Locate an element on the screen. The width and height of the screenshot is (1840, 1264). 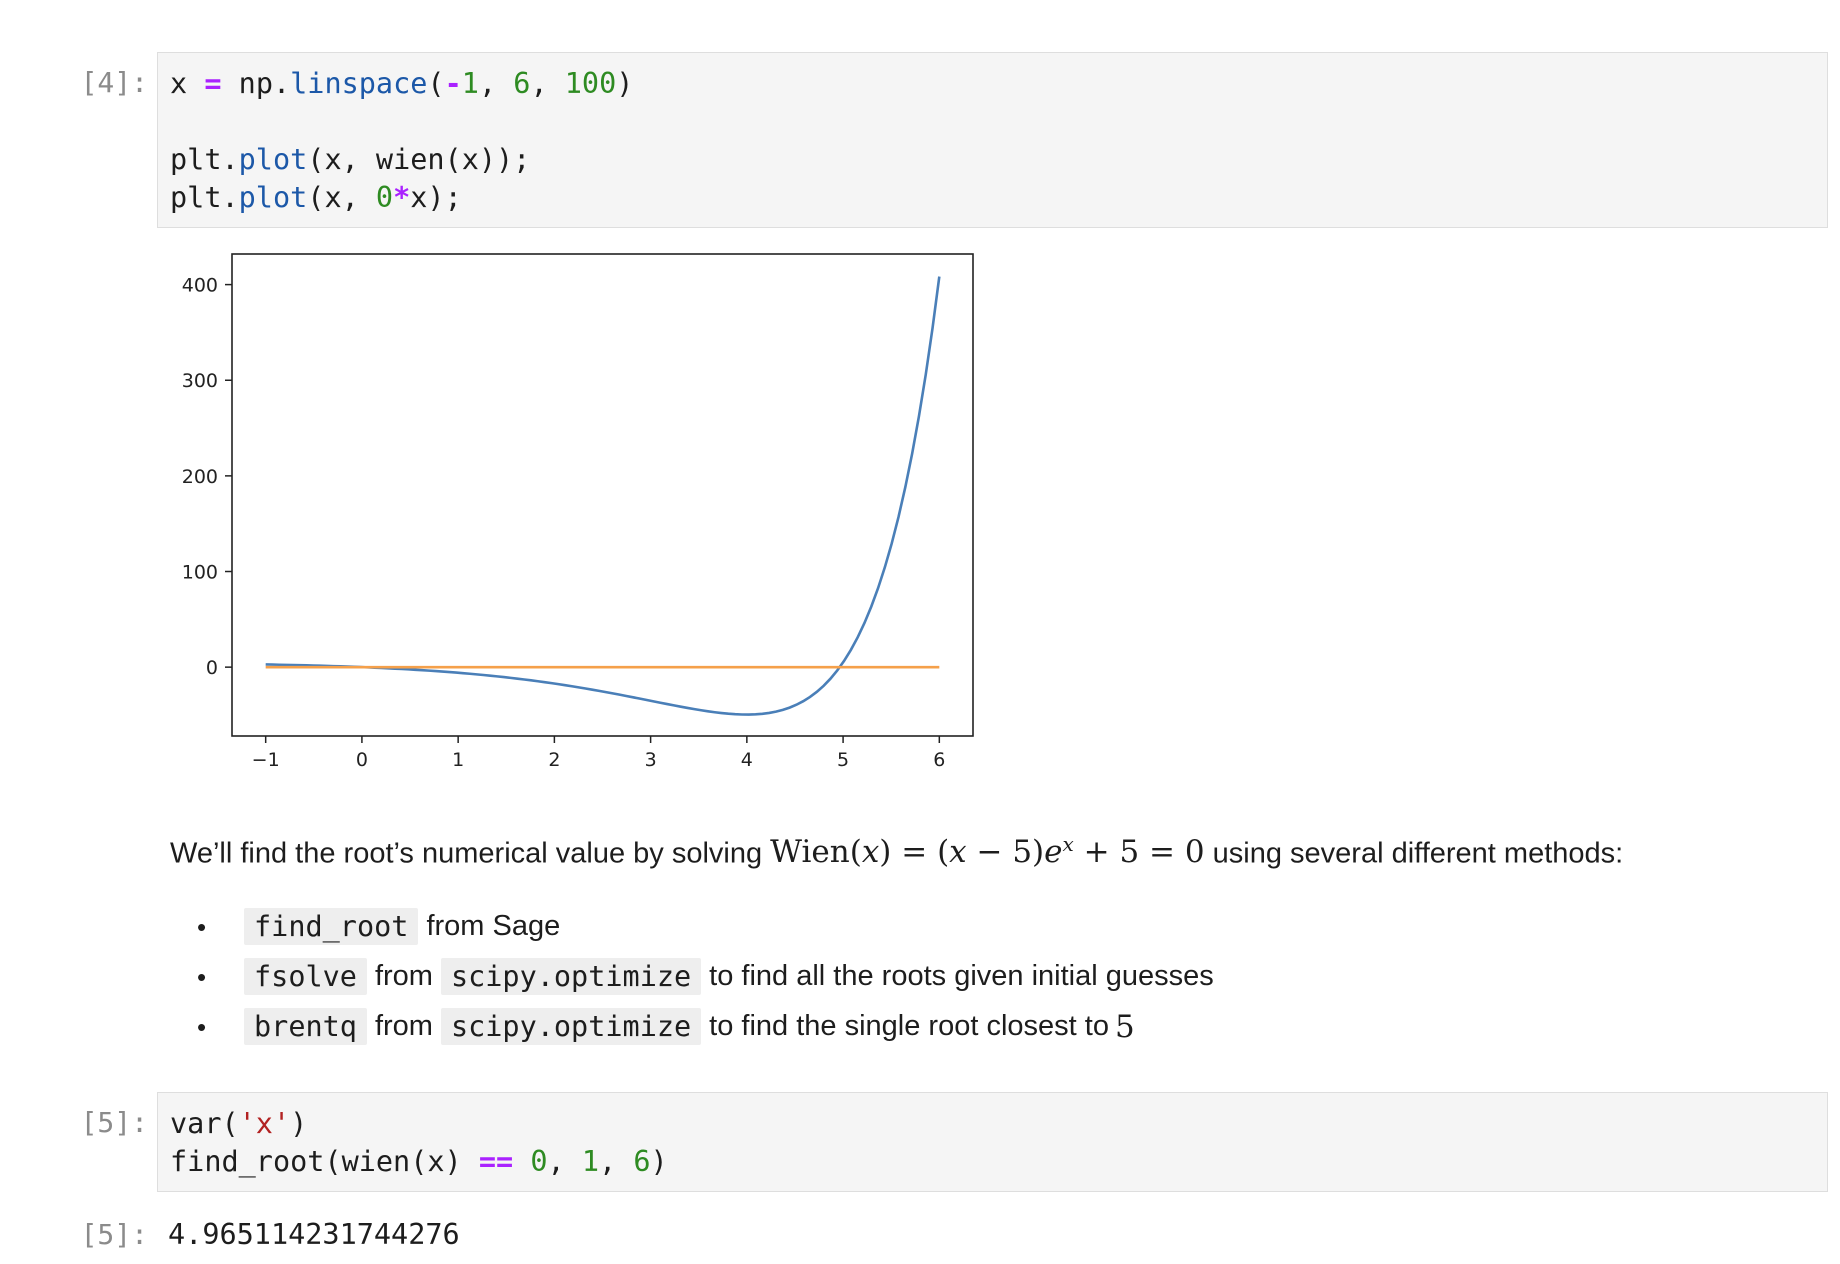
code-line: find_root(wien(x) == 0, 1, 6) is located at coordinates (419, 1161).